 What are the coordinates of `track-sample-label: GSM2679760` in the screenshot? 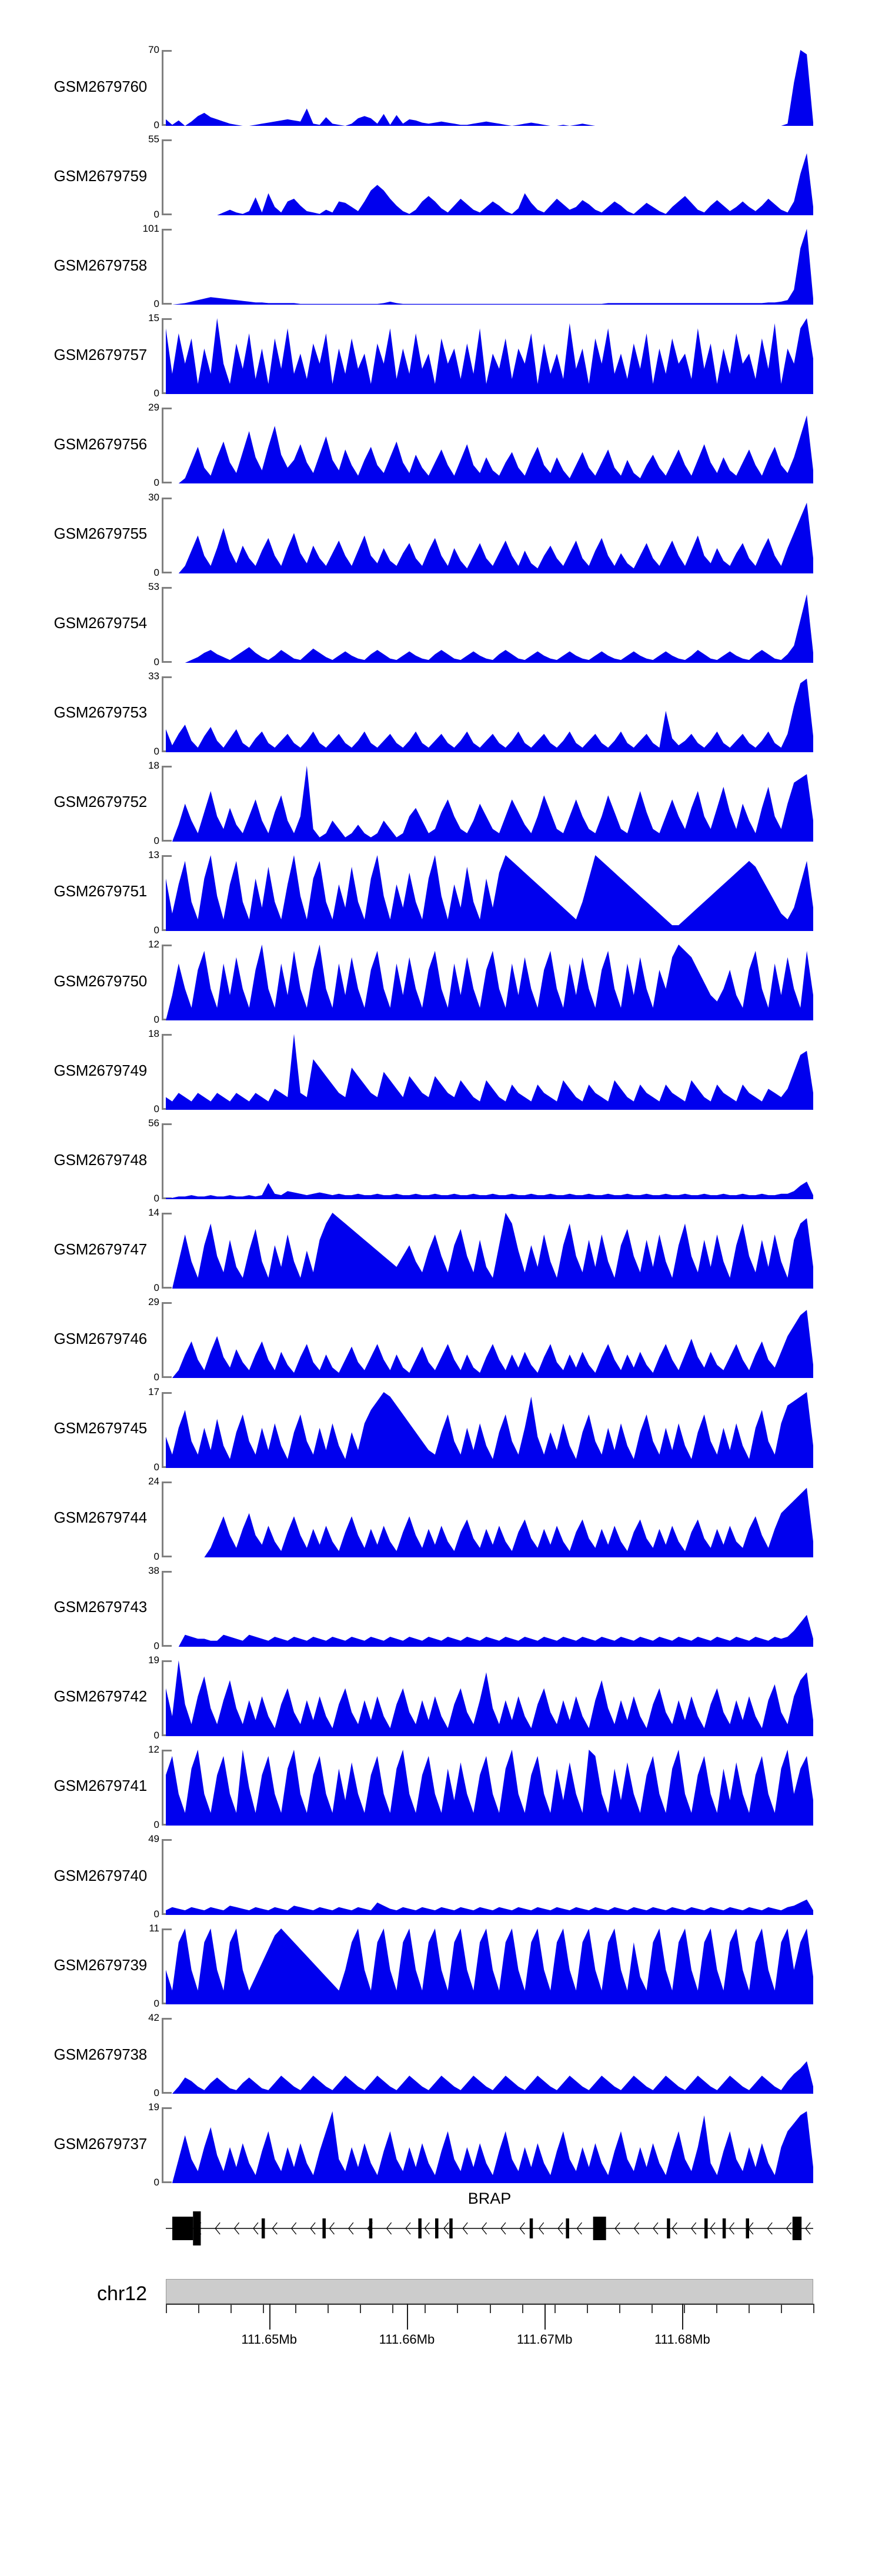 It's located at (101, 86).